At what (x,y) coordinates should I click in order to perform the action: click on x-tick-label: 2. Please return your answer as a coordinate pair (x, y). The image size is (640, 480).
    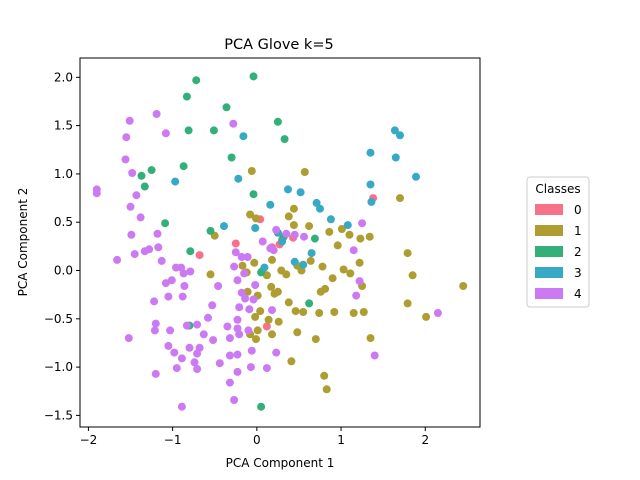
    Looking at the image, I should click on (425, 440).